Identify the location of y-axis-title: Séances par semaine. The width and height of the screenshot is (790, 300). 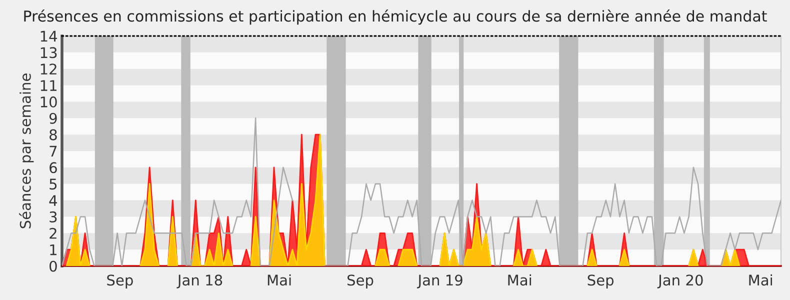
(26, 151).